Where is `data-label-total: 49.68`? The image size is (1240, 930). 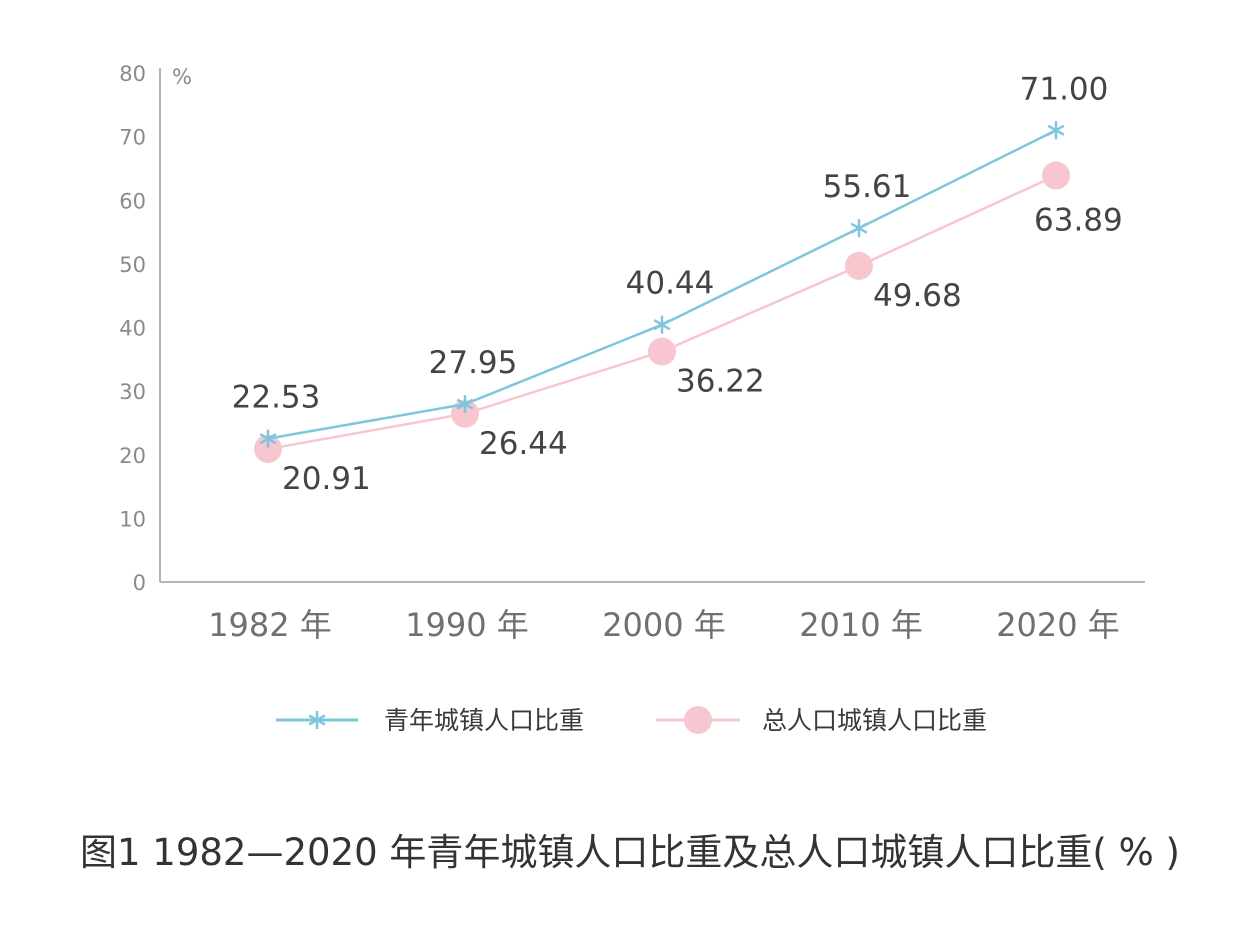 data-label-total: 49.68 is located at coordinates (917, 296).